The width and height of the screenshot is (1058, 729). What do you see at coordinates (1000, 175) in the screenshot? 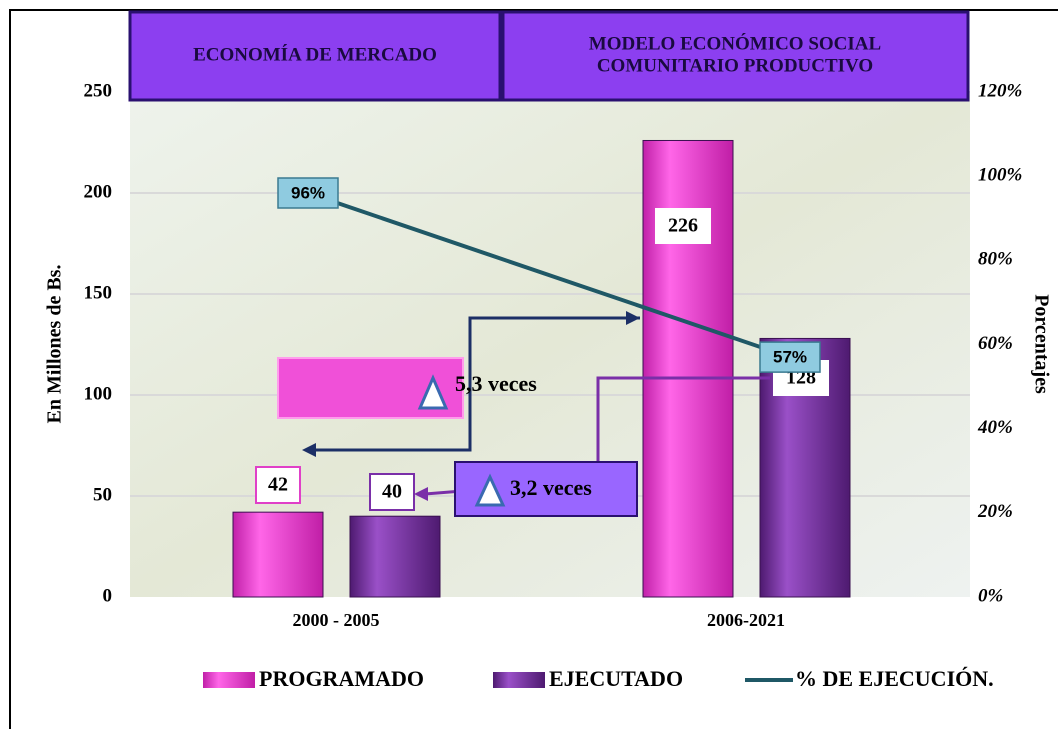
I see `y2-tick-label: 100%` at bounding box center [1000, 175].